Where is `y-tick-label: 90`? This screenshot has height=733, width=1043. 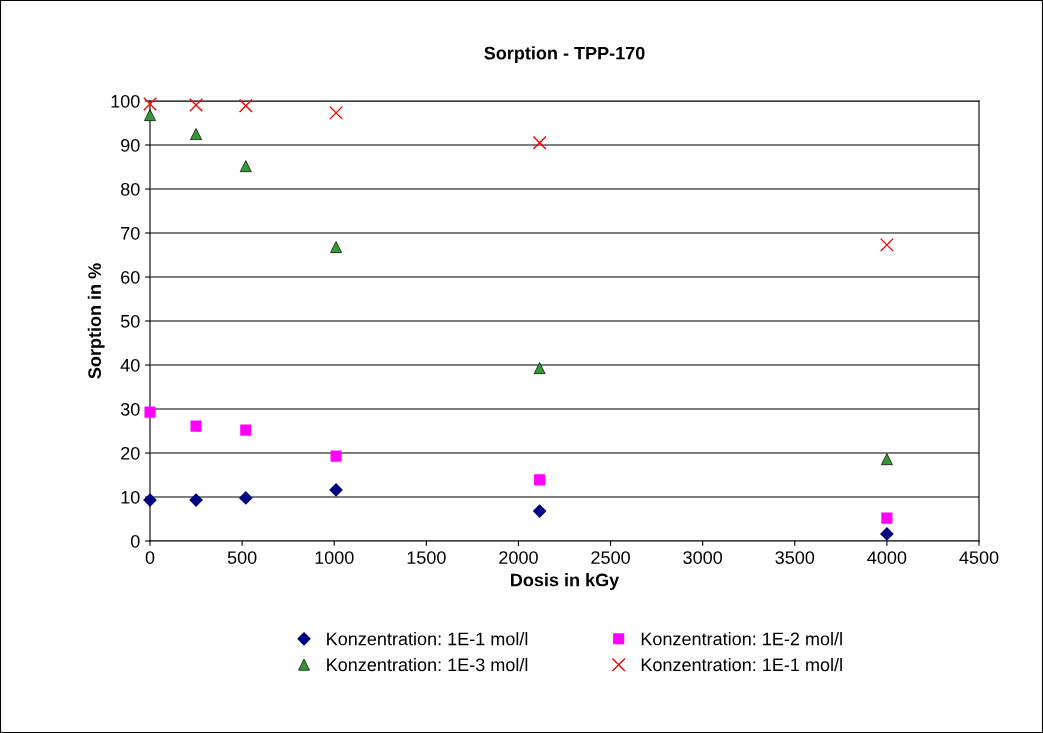
y-tick-label: 90 is located at coordinates (130, 145).